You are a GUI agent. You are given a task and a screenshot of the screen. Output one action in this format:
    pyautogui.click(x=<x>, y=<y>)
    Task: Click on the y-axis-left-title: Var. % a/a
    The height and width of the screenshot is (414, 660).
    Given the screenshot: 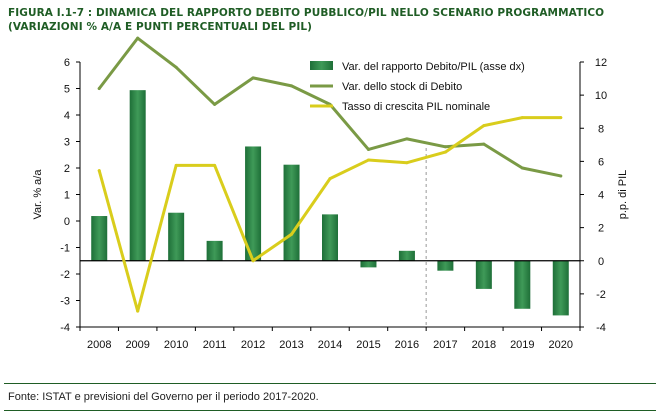 What is the action you would take?
    pyautogui.click(x=38, y=194)
    